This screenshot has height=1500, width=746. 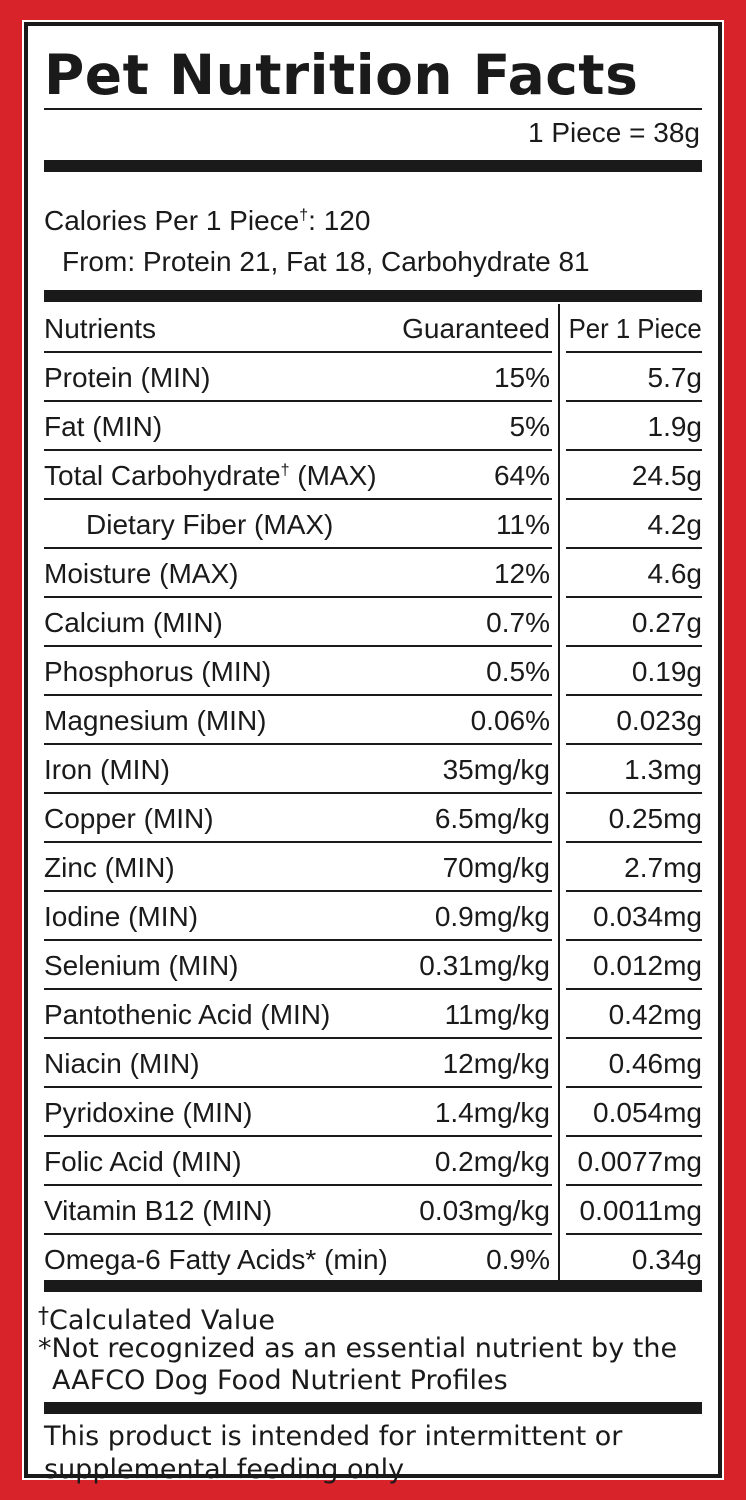 I want to click on table-row: Folic Acid (MIN) 0.2mg/kg 0.0077mg, so click(x=373, y=1161).